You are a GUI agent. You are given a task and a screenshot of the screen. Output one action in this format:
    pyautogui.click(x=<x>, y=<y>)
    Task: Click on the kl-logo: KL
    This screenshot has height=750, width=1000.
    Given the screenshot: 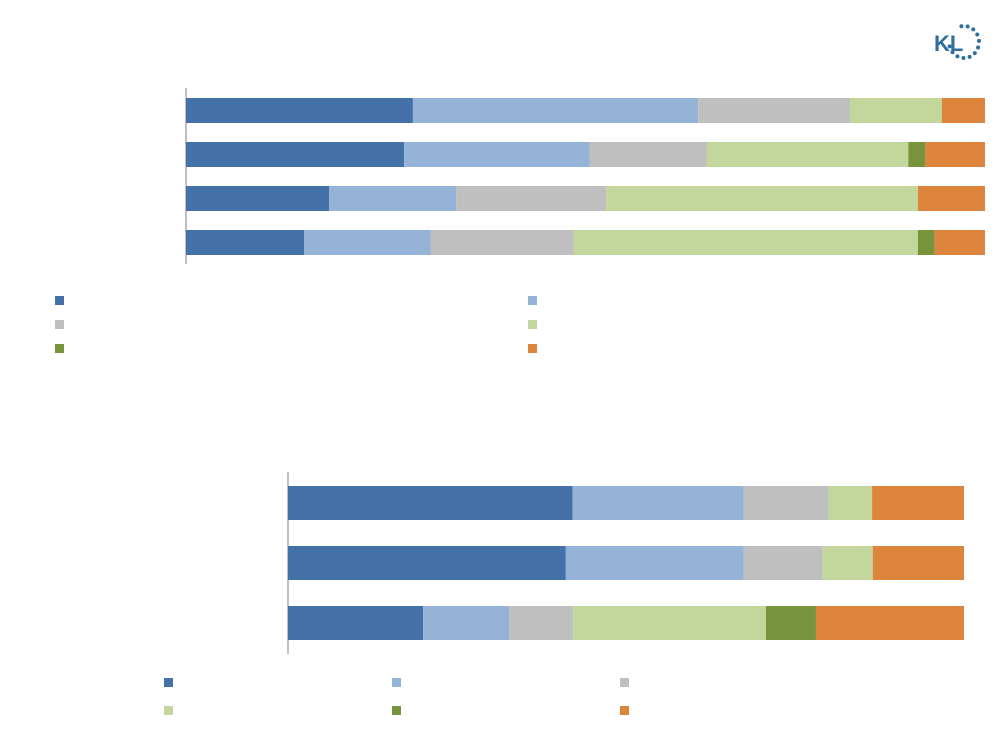 What is the action you would take?
    pyautogui.click(x=958, y=41)
    